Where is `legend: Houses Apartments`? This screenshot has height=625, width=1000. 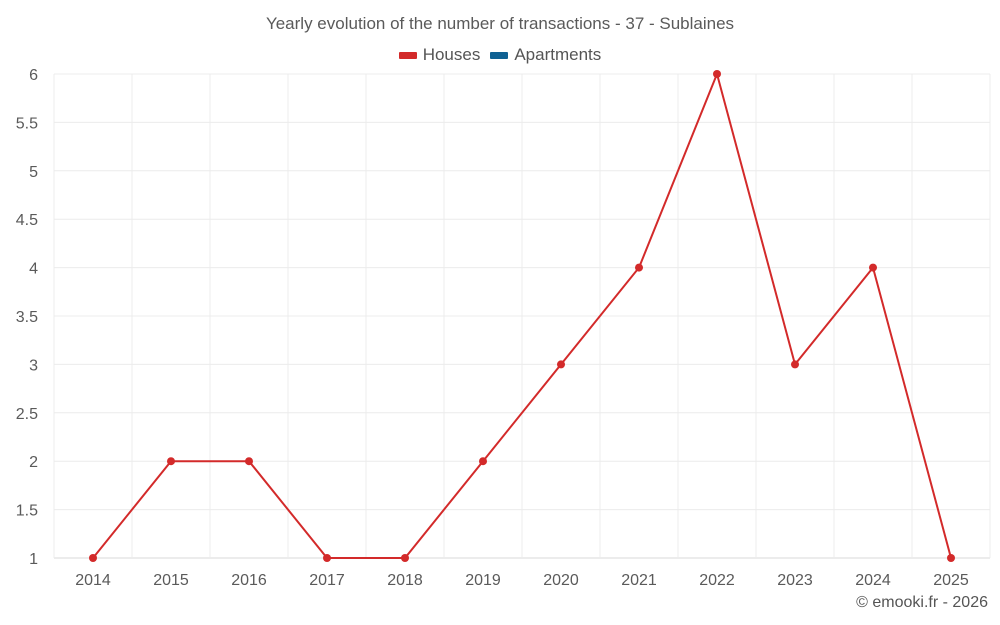 legend: Houses Apartments is located at coordinates (500, 55).